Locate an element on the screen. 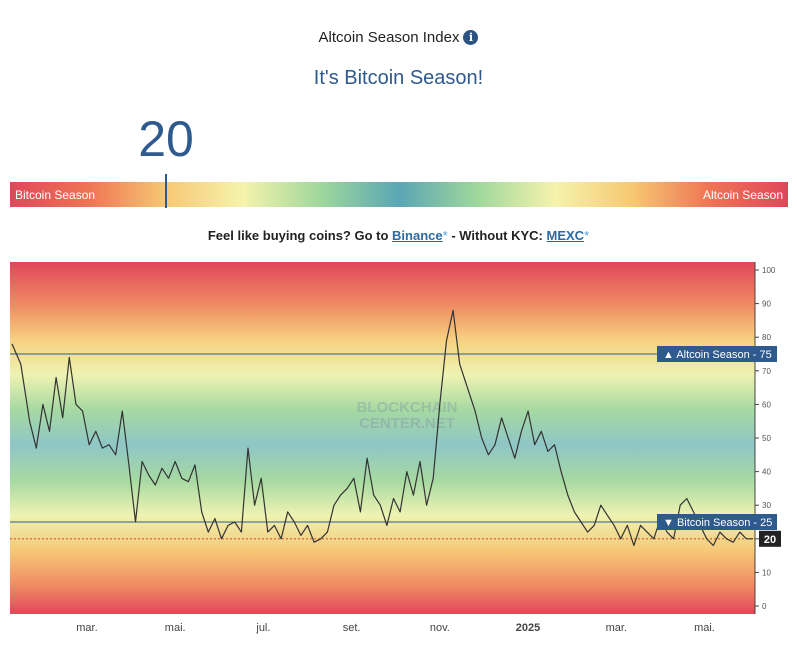 Image resolution: width=797 pixels, height=647 pixels. y-tick-label: 60 is located at coordinates (766, 404).